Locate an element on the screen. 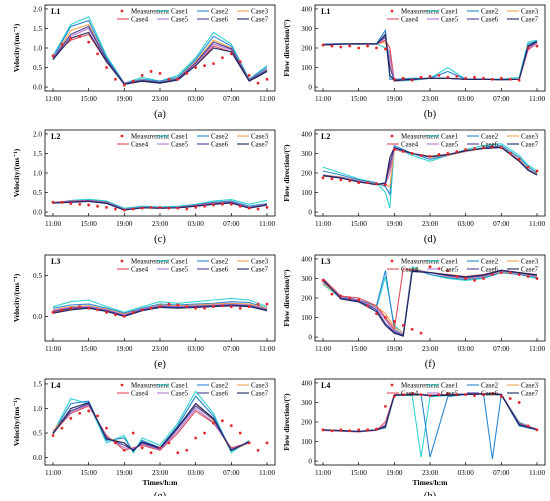 The image size is (550, 501). x-tick-label: 19:00 is located at coordinates (124, 99).